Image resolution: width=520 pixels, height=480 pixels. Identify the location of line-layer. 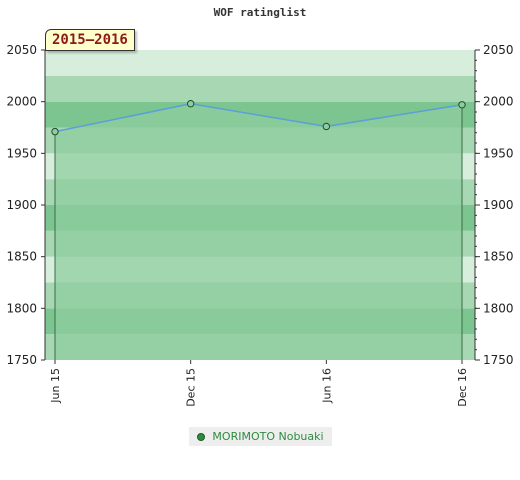
(258, 117).